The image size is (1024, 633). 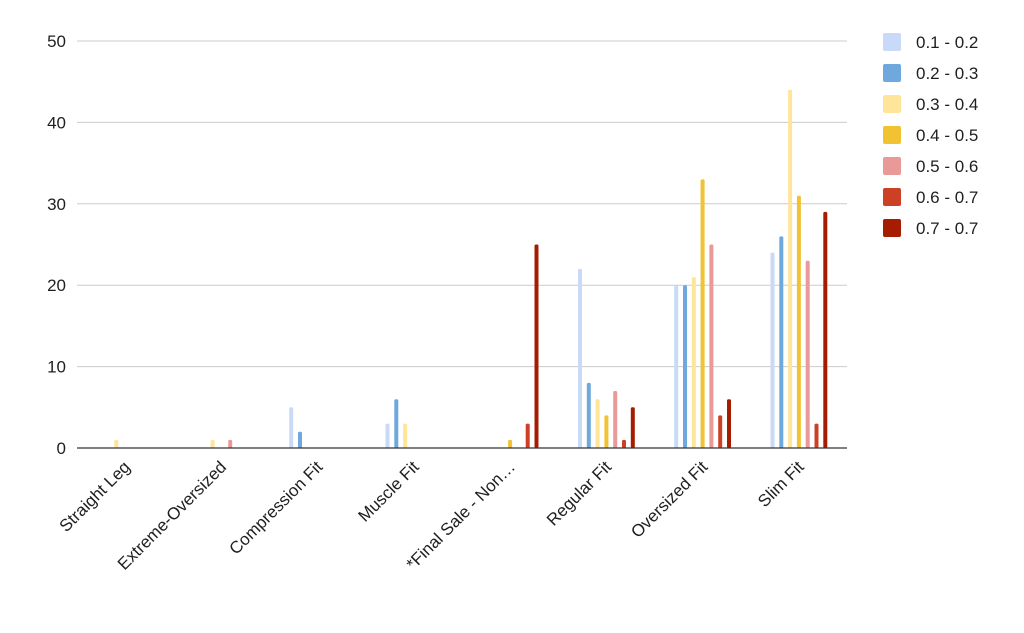 I want to click on legend-label: 0.5 - 0.6, so click(x=947, y=166).